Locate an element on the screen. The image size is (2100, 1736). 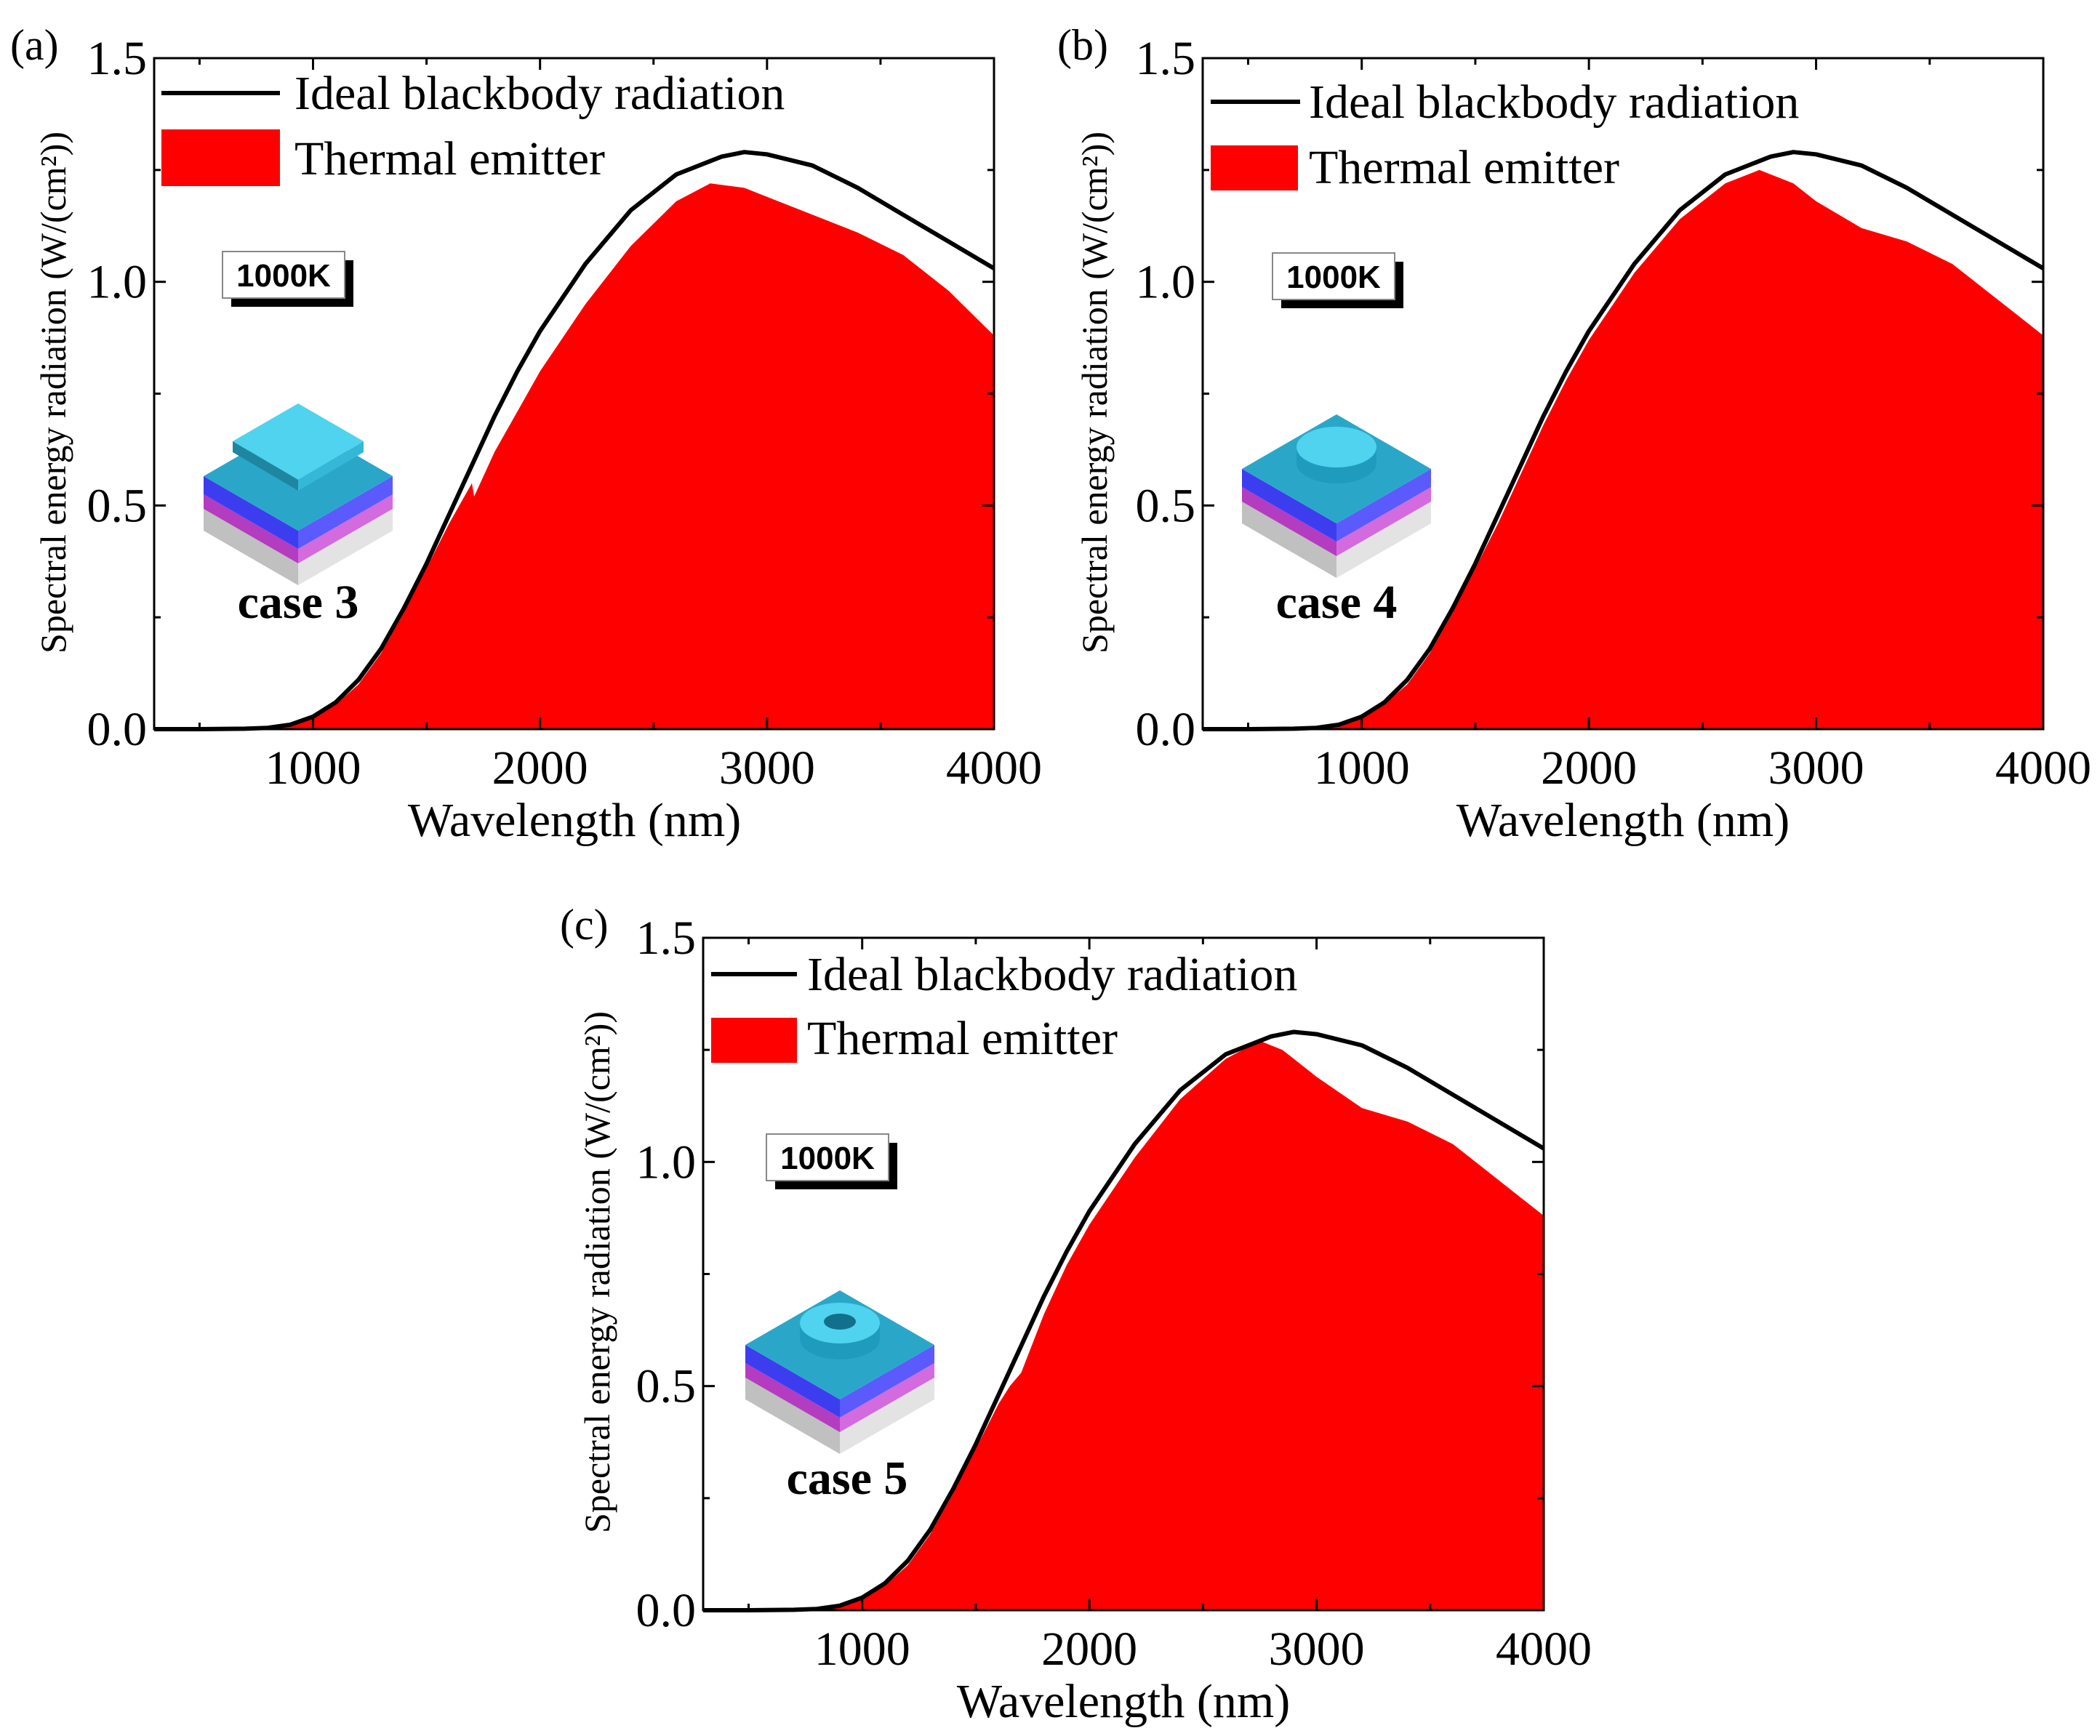
panel-label: (b) is located at coordinates (1082, 45).